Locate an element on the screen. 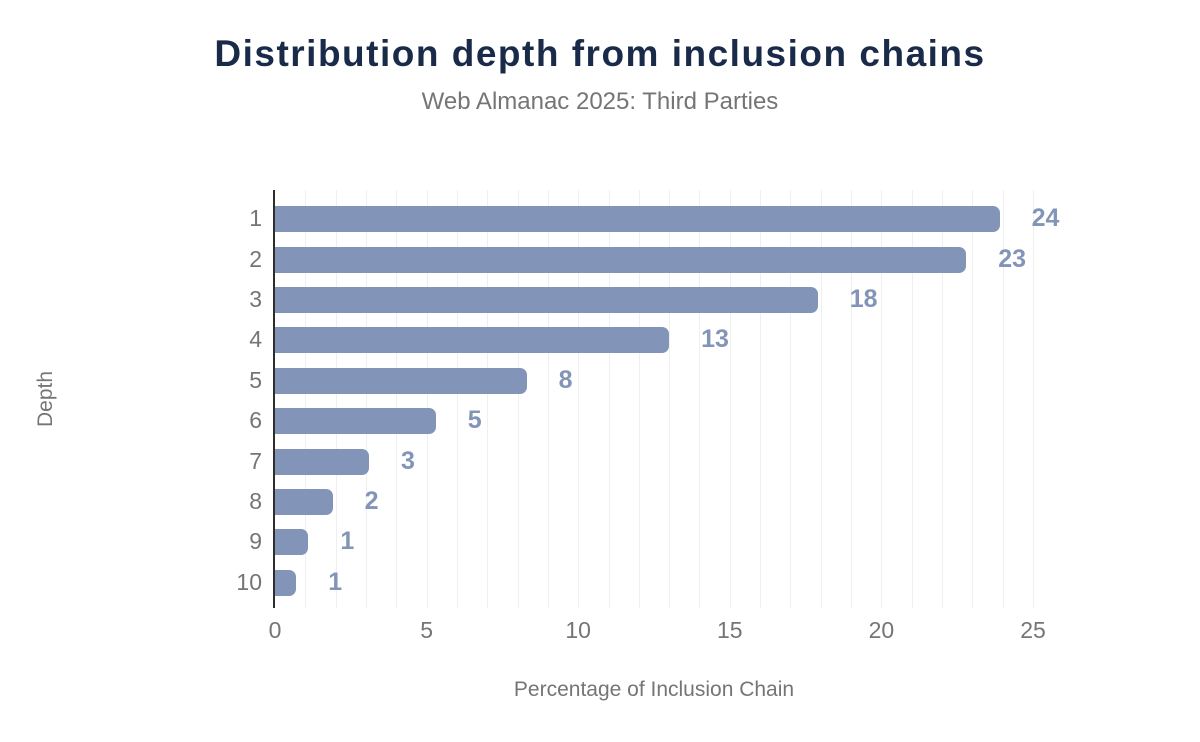 The width and height of the screenshot is (1200, 742). x-axis-title: Percentage of Inclusion Chain is located at coordinates (654, 689).